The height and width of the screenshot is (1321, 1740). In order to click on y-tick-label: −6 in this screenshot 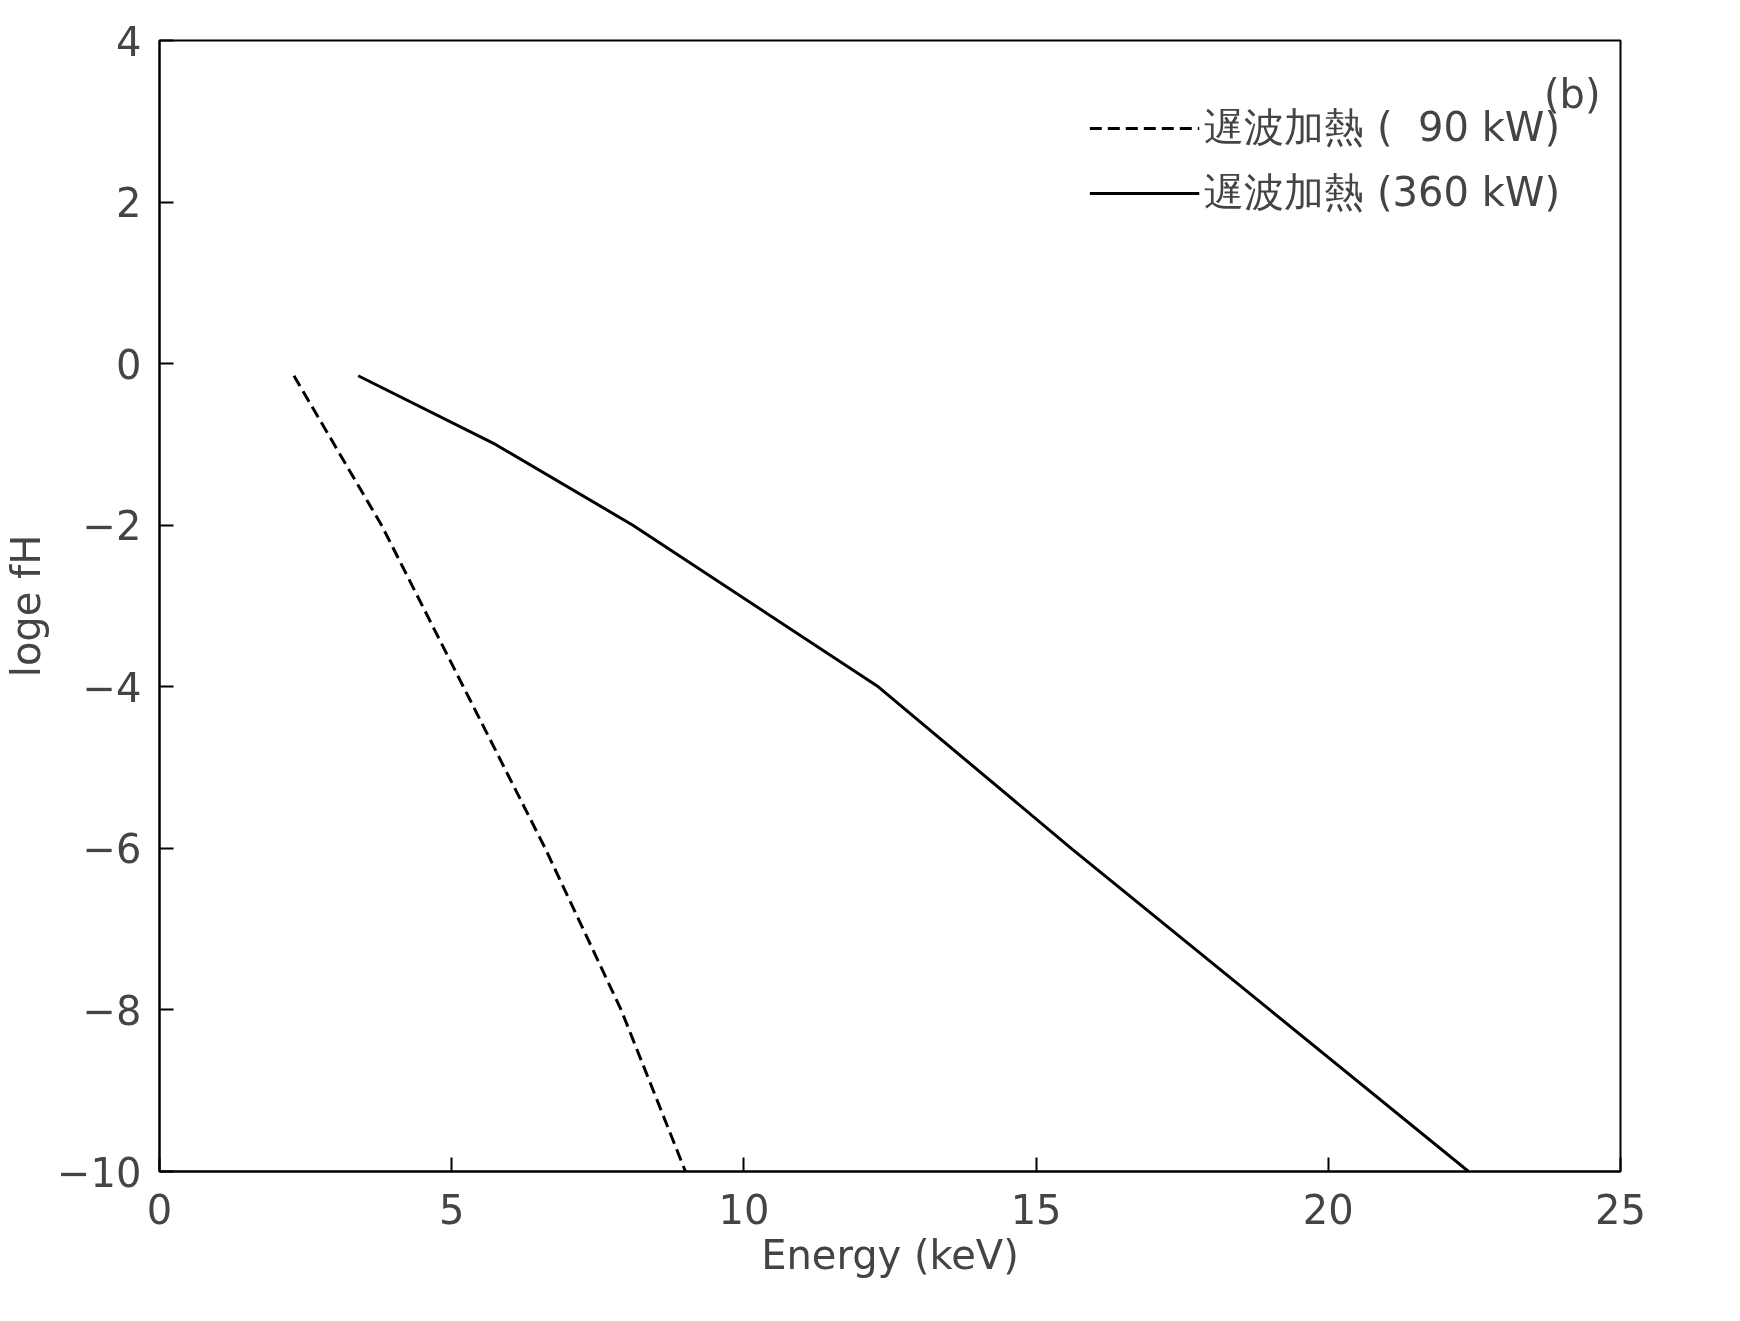, I will do `click(112, 849)`.